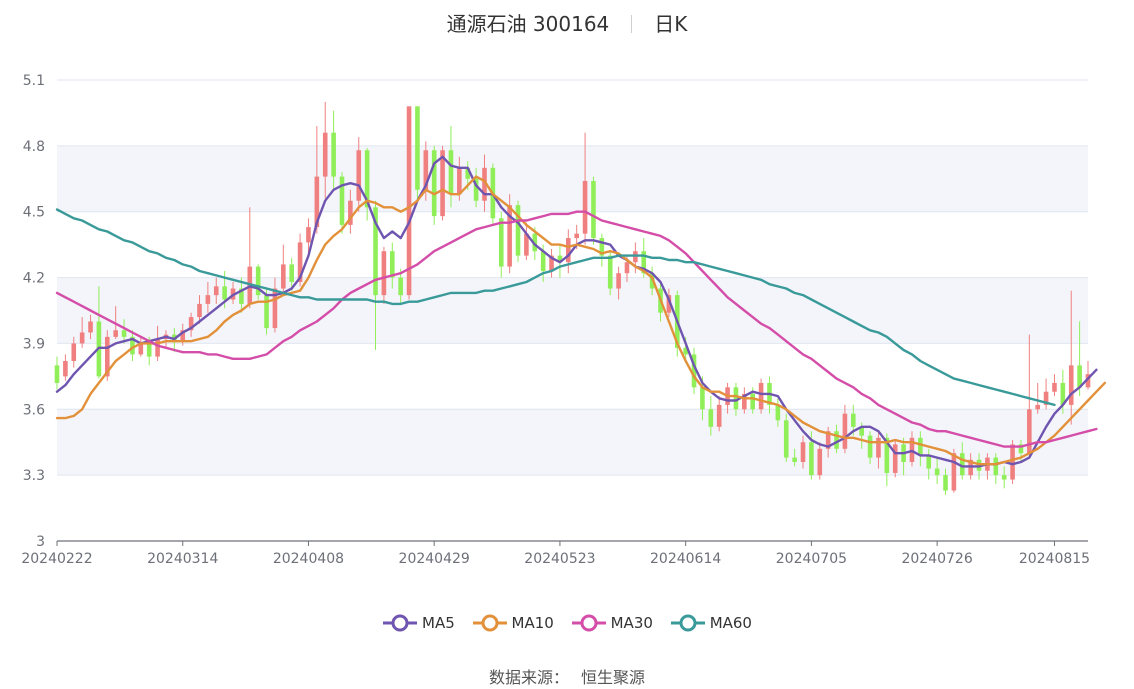  I want to click on legend-ma10-label: MA10, so click(532, 623).